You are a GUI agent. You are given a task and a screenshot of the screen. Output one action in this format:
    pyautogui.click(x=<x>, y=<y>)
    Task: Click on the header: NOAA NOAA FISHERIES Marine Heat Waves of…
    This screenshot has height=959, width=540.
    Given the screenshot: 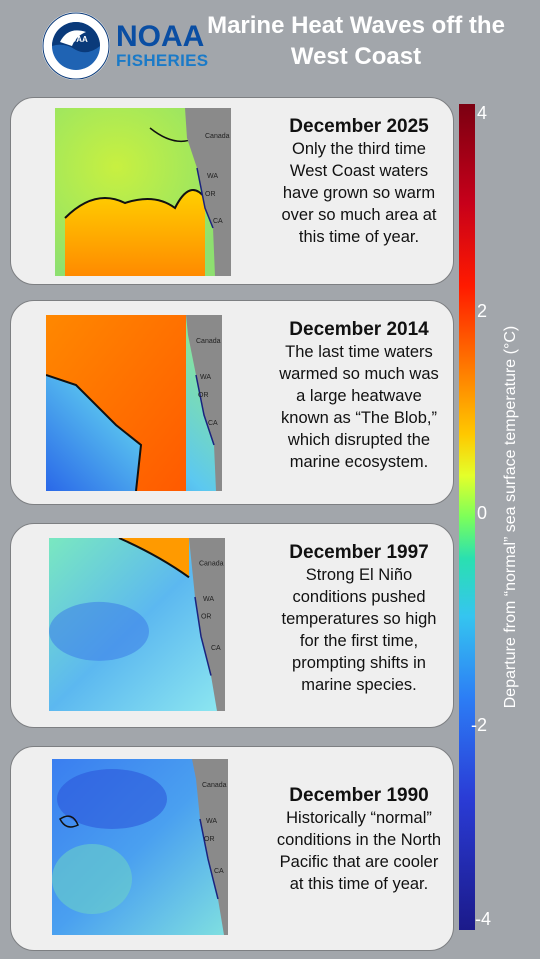 What is the action you would take?
    pyautogui.click(x=270, y=45)
    